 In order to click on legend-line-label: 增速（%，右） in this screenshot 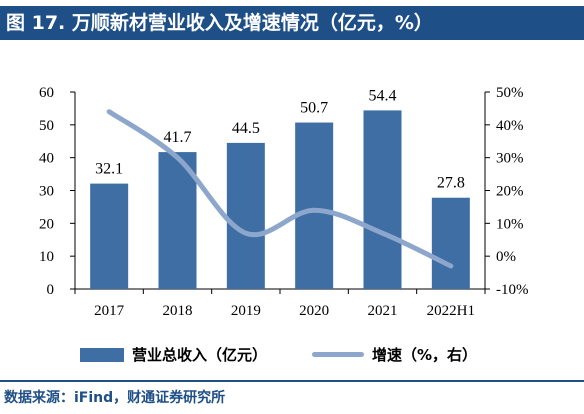, I will do `click(425, 355)`.